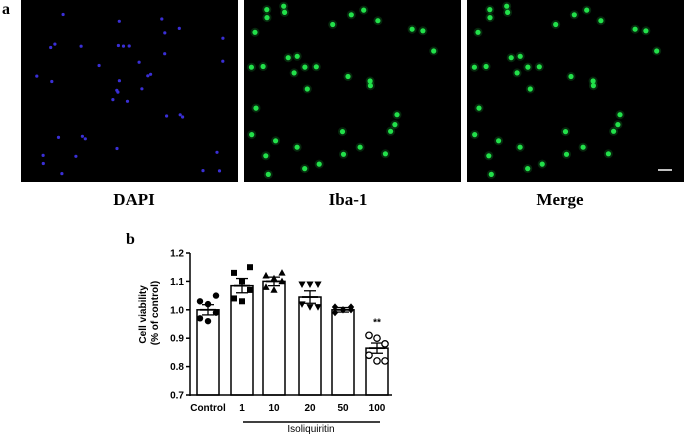 The width and height of the screenshot is (685, 434). I want to click on y-tick-label: 1.2, so click(177, 254).